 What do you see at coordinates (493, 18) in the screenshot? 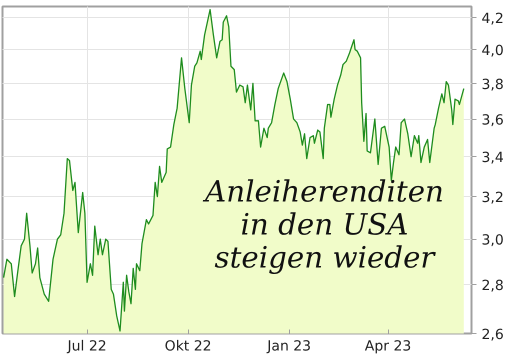
I see `y-tick-label: 4,2` at bounding box center [493, 18].